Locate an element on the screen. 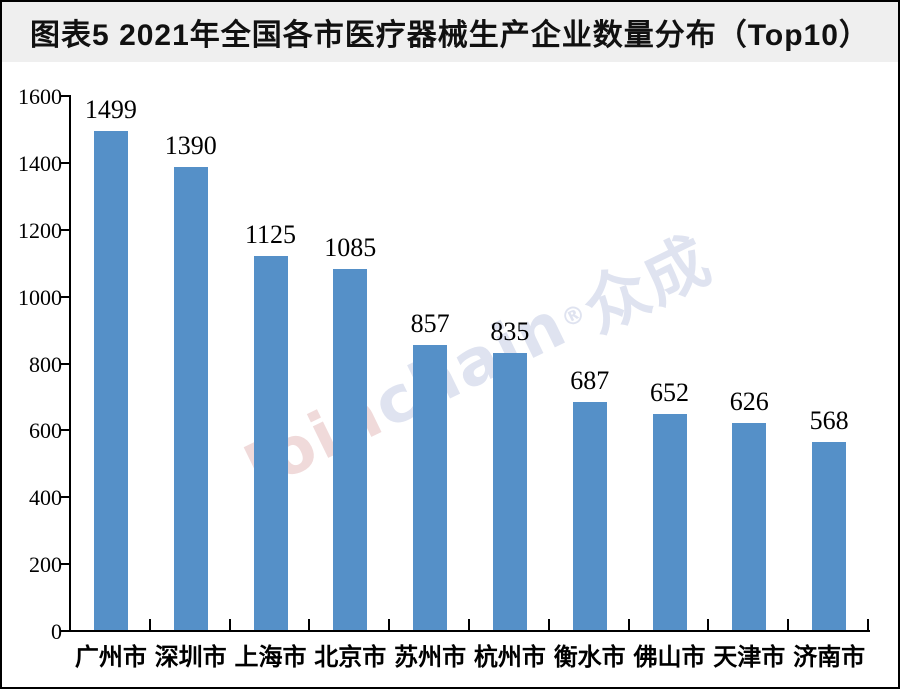 This screenshot has width=900, height=689. y-tick-label: 1600 is located at coordinates (40, 96).